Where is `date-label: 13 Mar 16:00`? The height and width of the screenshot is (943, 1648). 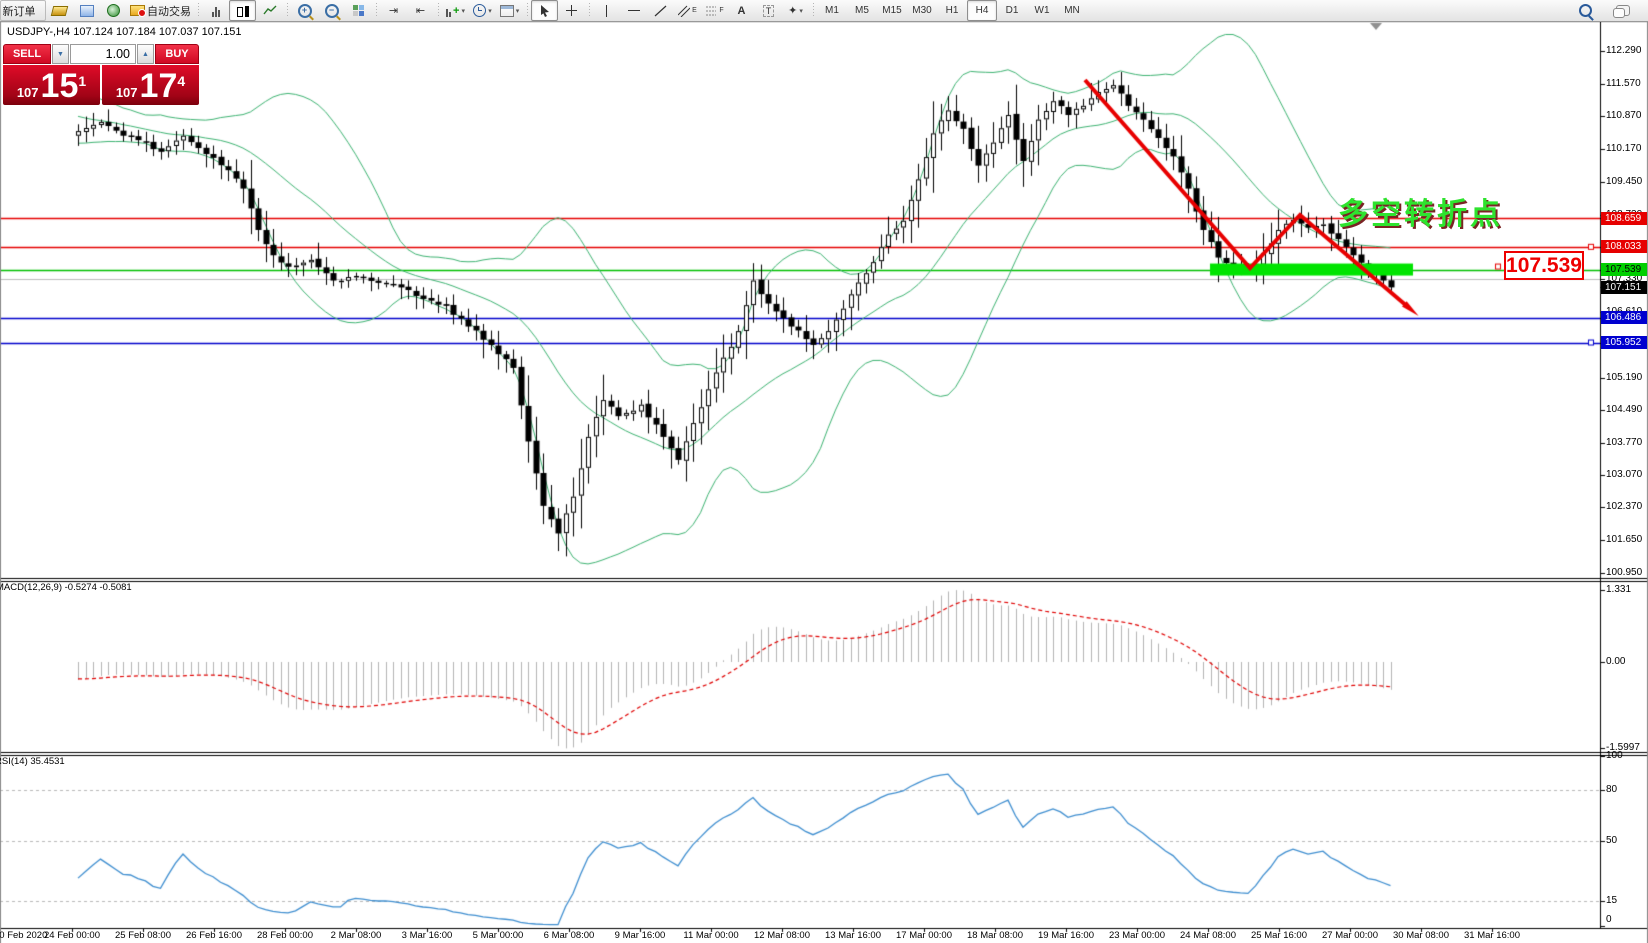 date-label: 13 Mar 16:00 is located at coordinates (853, 935).